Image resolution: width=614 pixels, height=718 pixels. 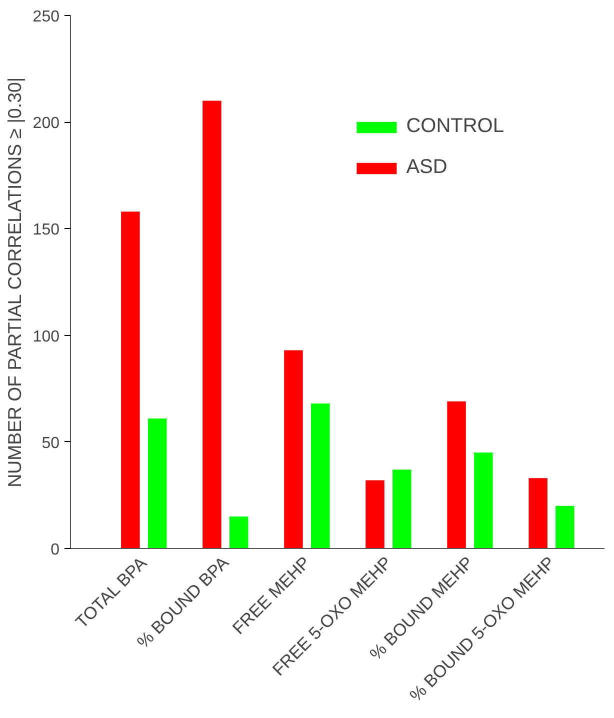 What do you see at coordinates (46, 230) in the screenshot?
I see `y-tick-label: 150` at bounding box center [46, 230].